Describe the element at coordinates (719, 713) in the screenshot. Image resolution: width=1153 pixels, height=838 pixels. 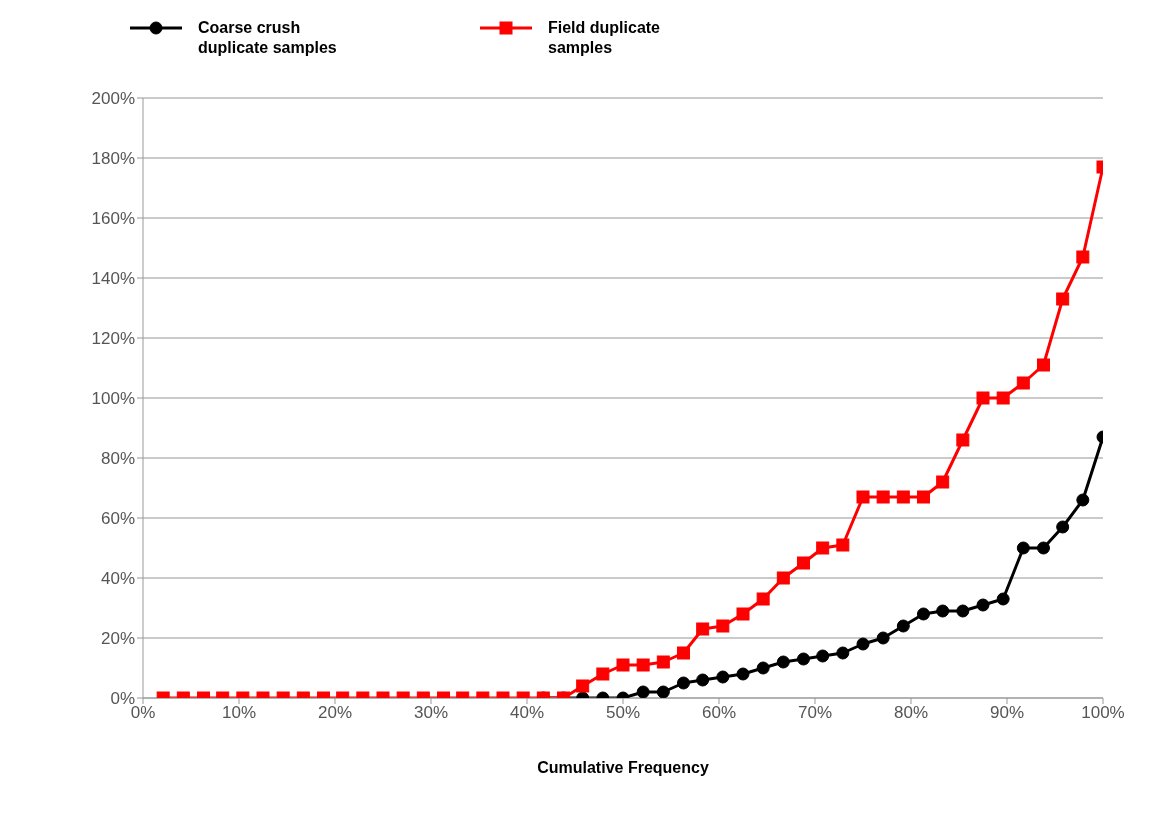
I see `x-tick-label: 60%` at that location.